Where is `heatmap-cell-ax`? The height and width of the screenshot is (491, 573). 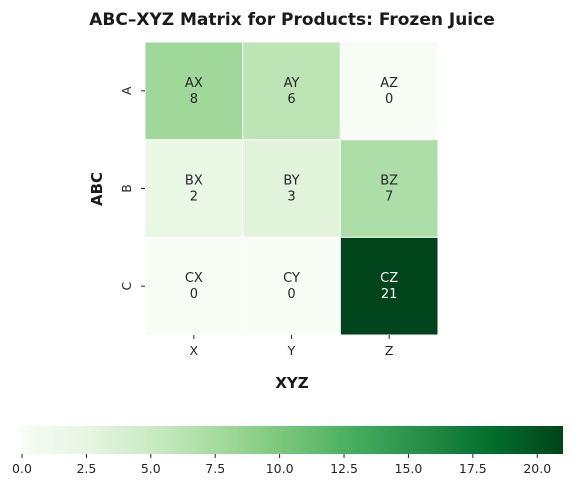 heatmap-cell-ax is located at coordinates (194, 91).